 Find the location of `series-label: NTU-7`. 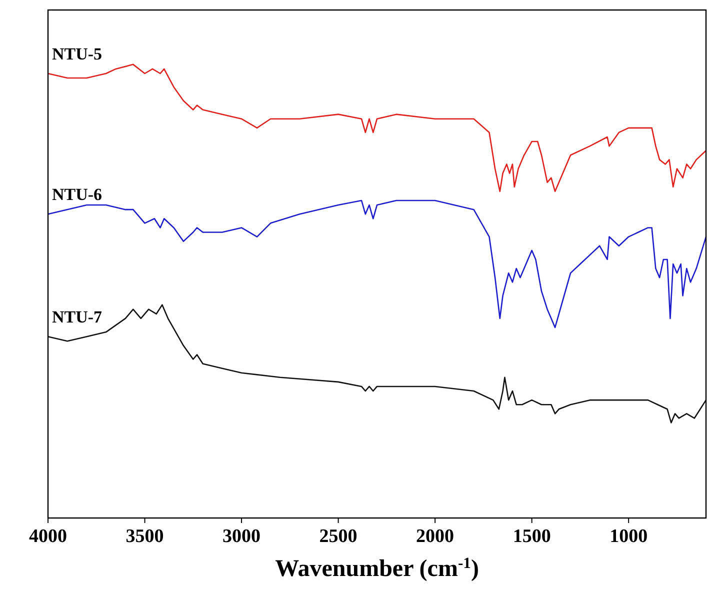

series-label: NTU-7 is located at coordinates (77, 317).